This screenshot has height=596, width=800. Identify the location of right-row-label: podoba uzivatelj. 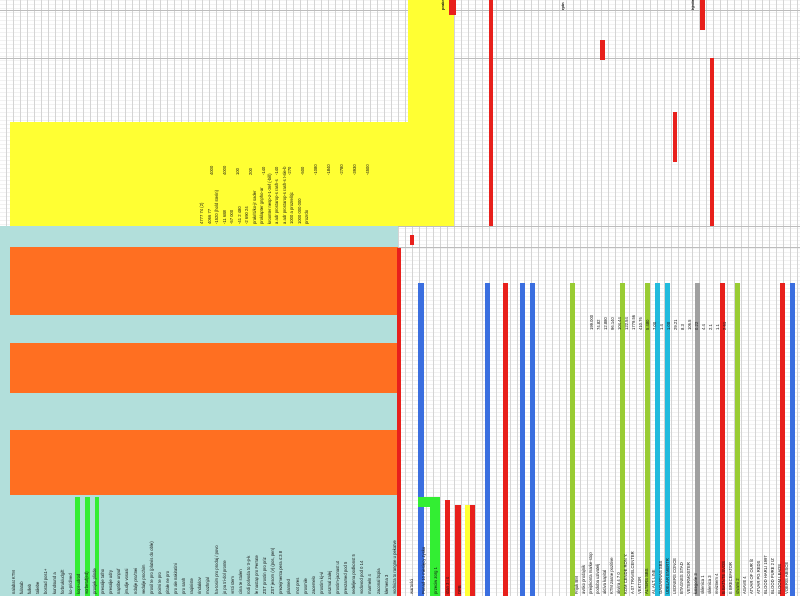
(597, 578).